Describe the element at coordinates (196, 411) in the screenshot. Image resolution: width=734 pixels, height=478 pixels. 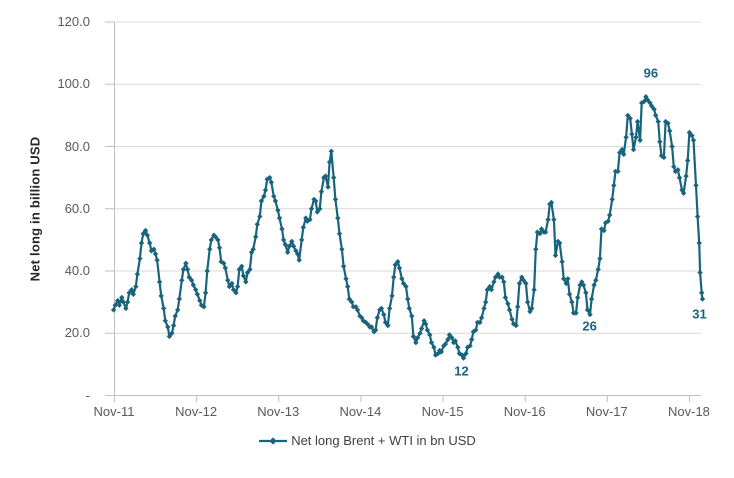
I see `x-tick-label: Nov-12` at that location.